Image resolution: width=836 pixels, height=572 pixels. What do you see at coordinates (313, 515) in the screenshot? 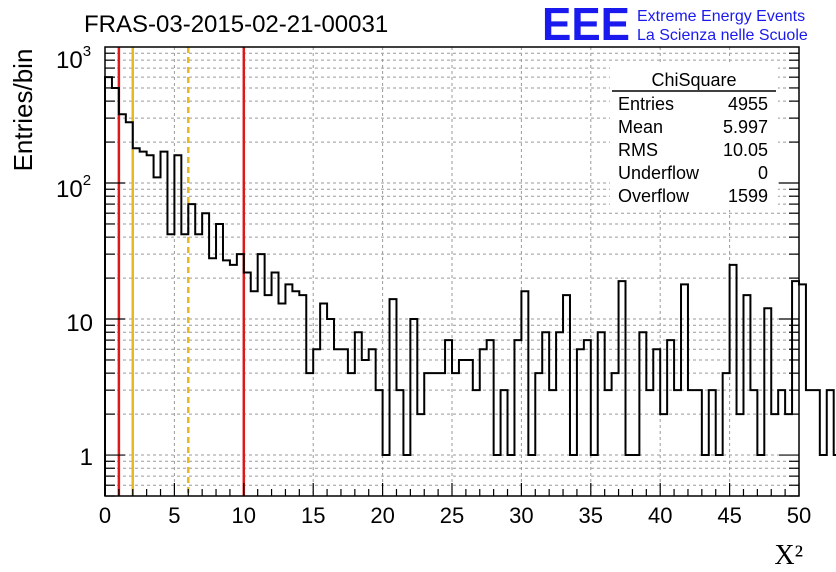
I see `x-tick-label: 15` at bounding box center [313, 515].